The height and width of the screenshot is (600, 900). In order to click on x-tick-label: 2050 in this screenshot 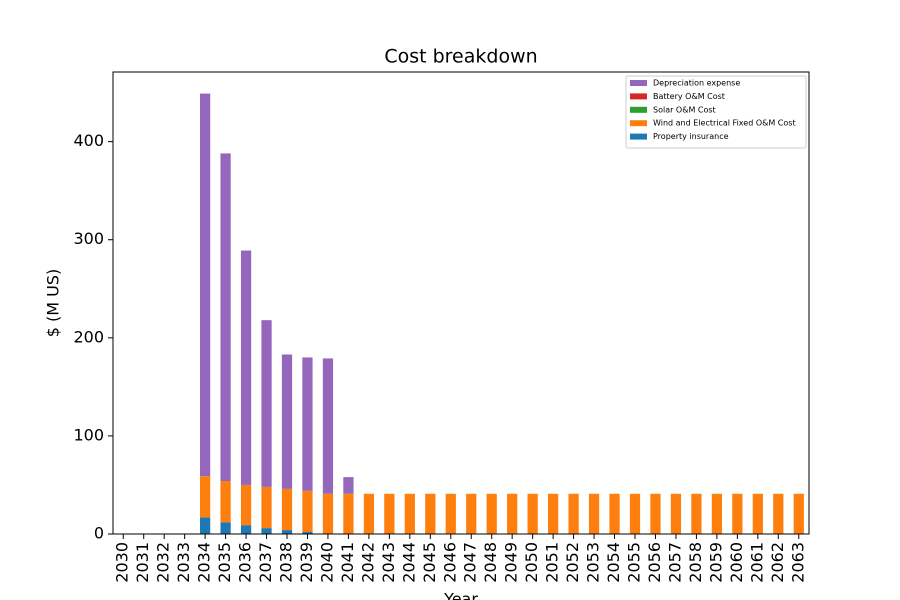, I will do `click(531, 562)`.